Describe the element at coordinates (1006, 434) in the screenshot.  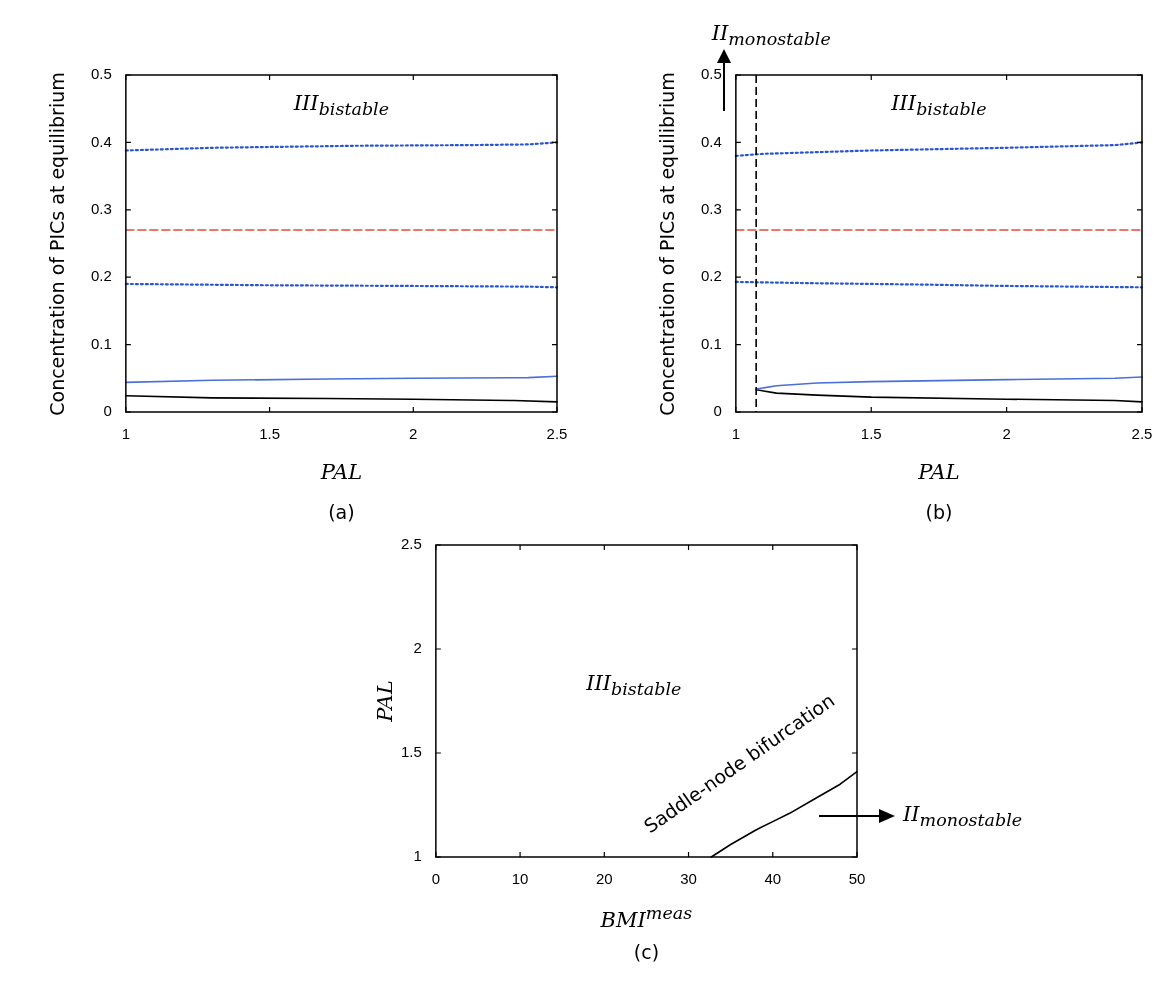
I see `x-tick-label: 2` at that location.